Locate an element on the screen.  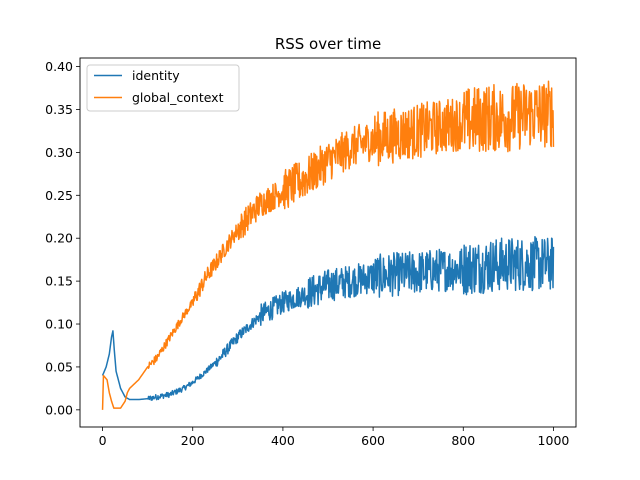
y-tick-label: 0.30 is located at coordinates (59, 152).